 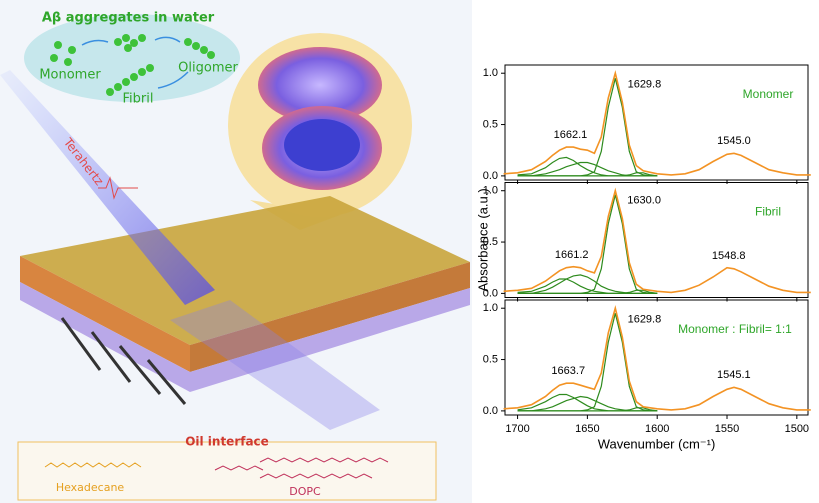 What do you see at coordinates (135, 62) in the screenshot?
I see `cloud-arrows` at bounding box center [135, 62].